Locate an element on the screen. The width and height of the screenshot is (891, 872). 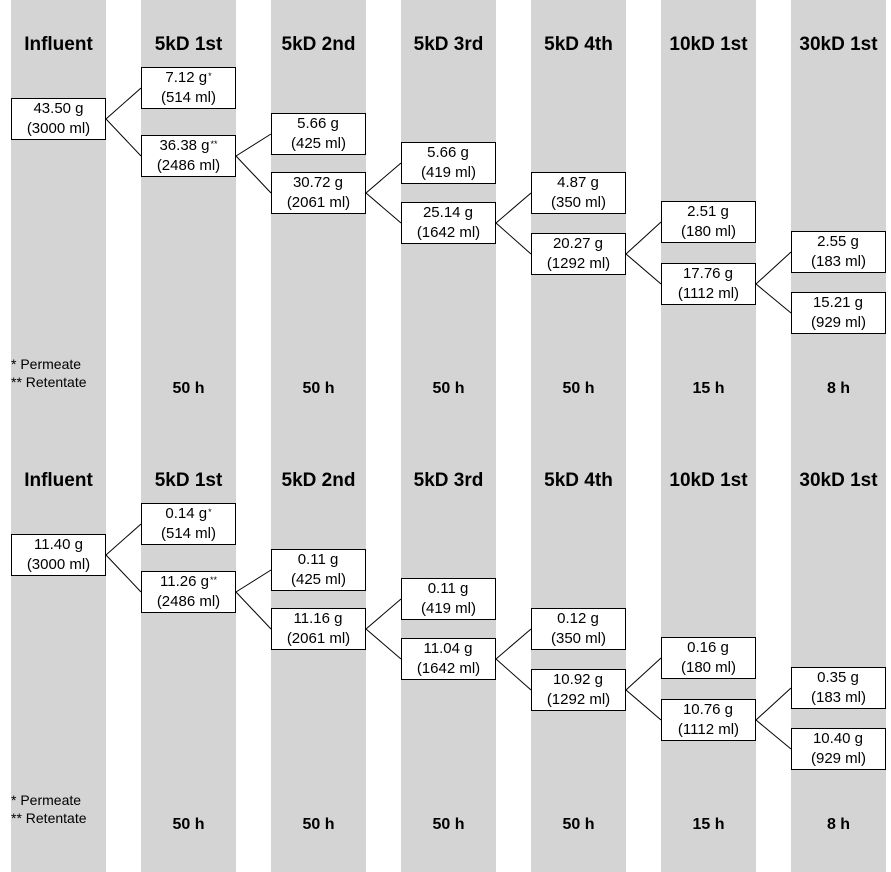
mass-value: 7.12 g is located at coordinates (186, 77).